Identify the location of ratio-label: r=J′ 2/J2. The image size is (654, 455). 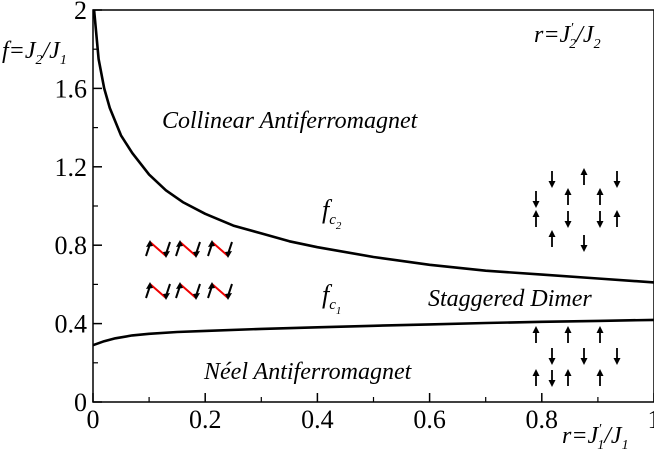
(567, 36).